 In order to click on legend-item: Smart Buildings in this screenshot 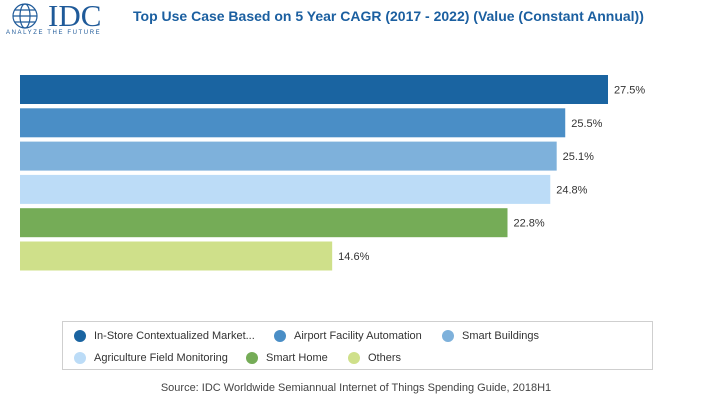, I will do `click(490, 336)`.